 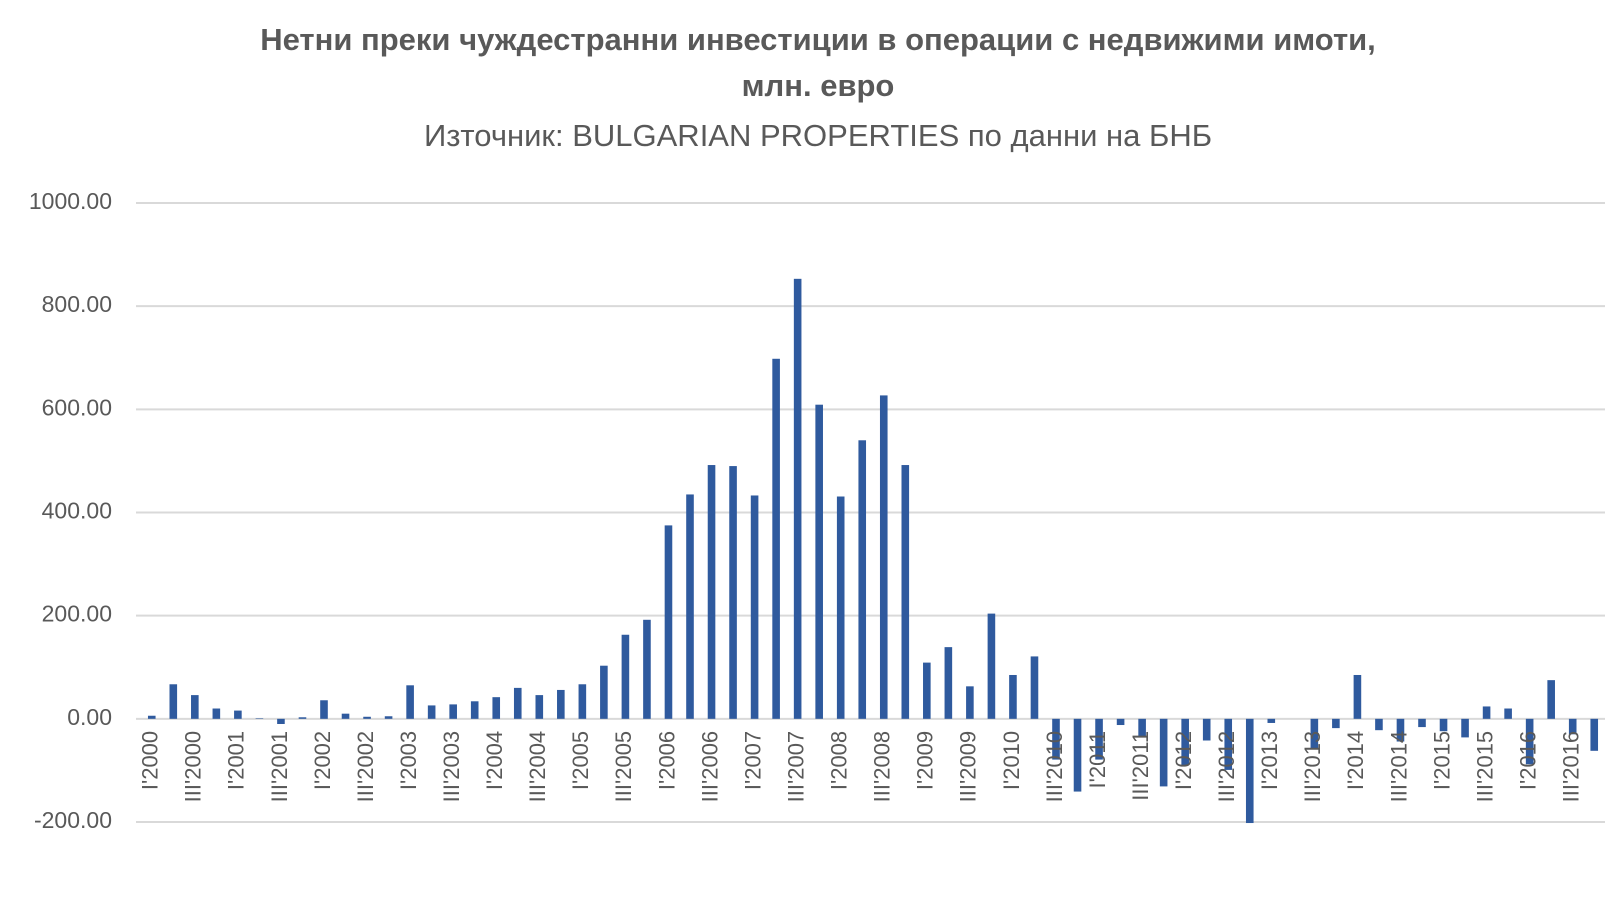 I want to click on x-tick-label: III'2012, so click(x=1226, y=766).